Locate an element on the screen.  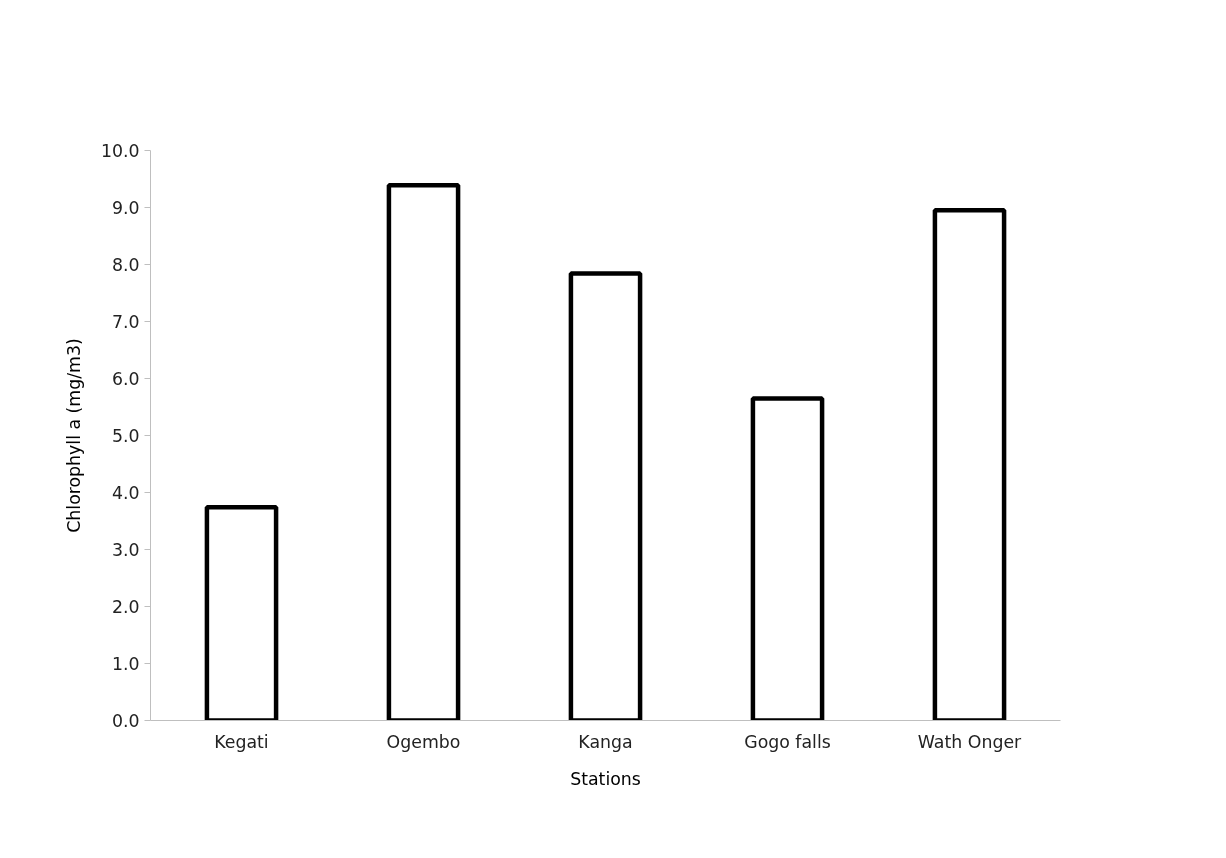
x-tick-label: Kanga is located at coordinates (605, 741).